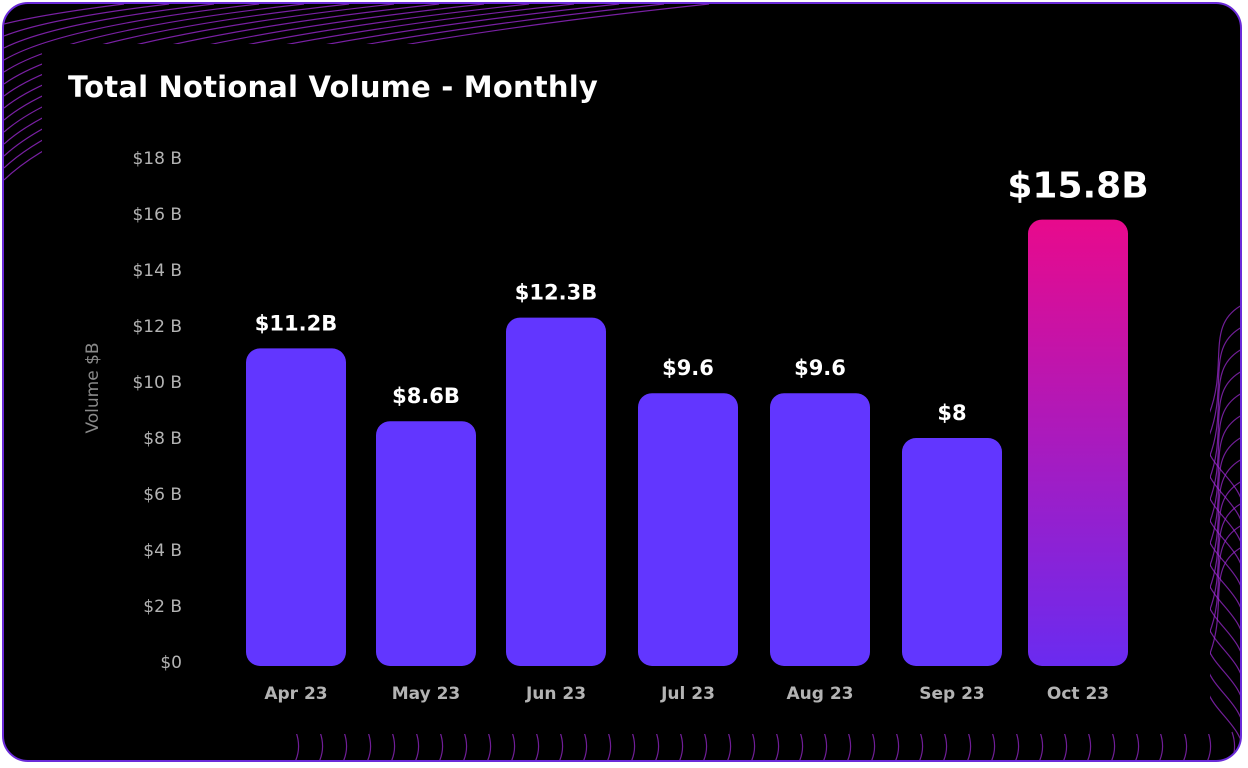 This screenshot has width=1248, height=768. I want to click on data-label: $15.8B, so click(1077, 186).